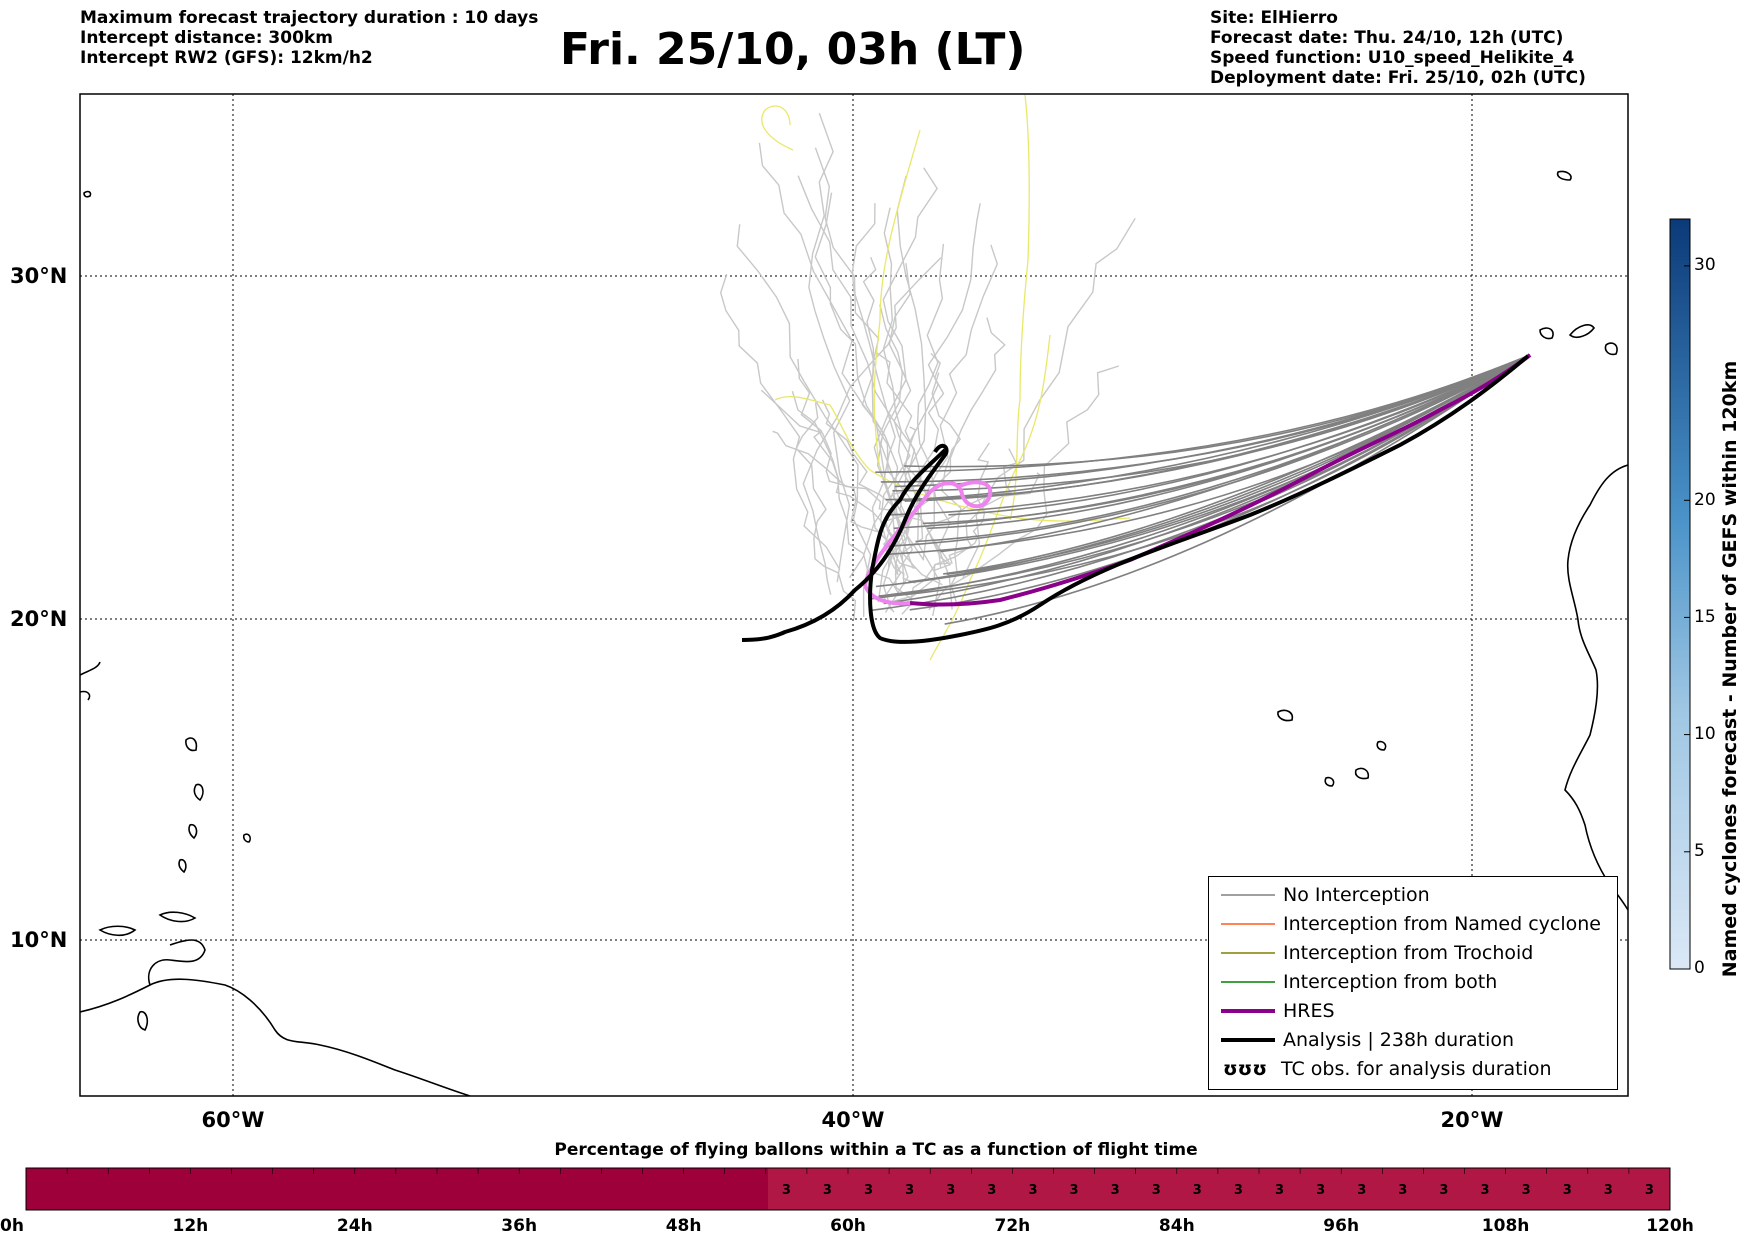 The image size is (1752, 1241). Describe the element at coordinates (683, 1226) in the screenshot. I see `flight-bar-tick-label: 48h` at that location.